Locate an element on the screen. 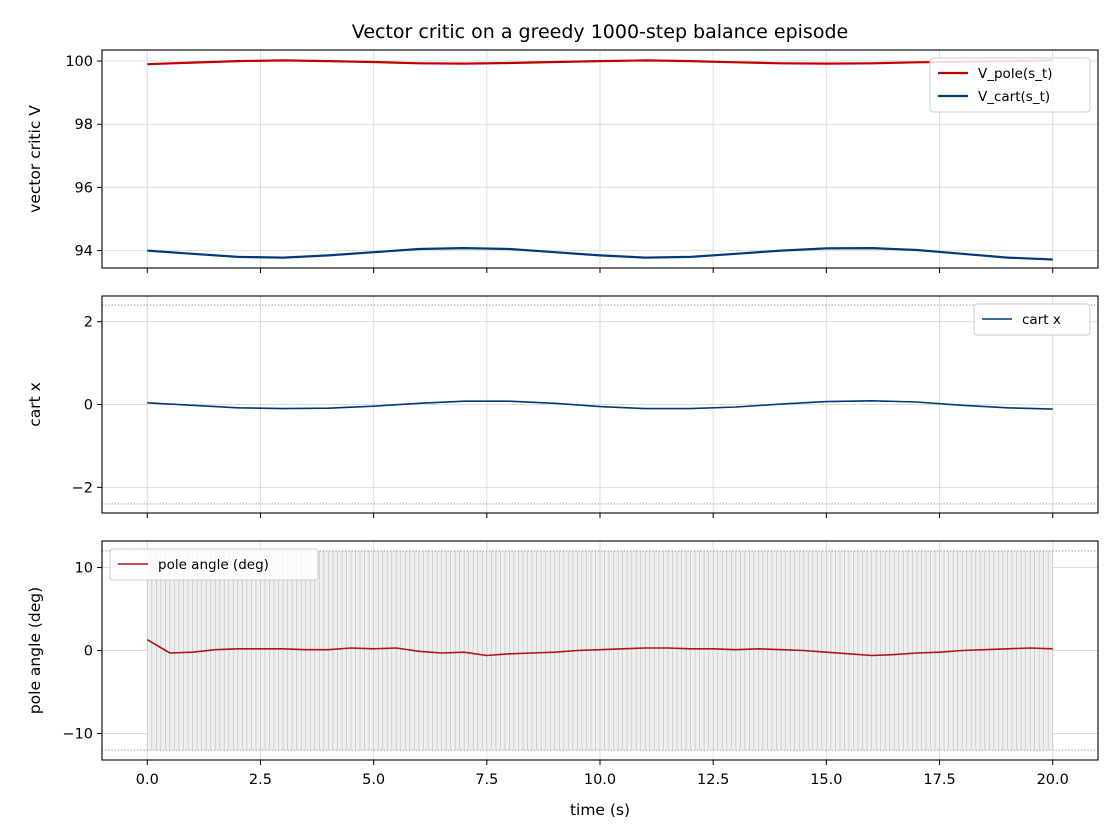 Image resolution: width=1120 pixels, height=840 pixels. series-line-pole angle (deg) is located at coordinates (599, 648).